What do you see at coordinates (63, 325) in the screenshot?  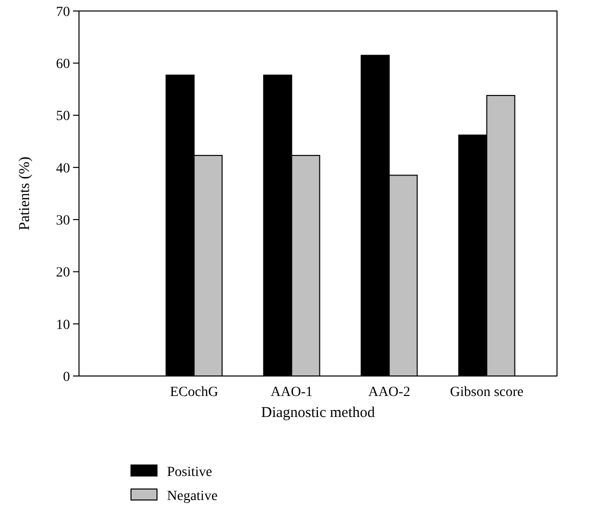 I see `y-tick-label: 10` at bounding box center [63, 325].